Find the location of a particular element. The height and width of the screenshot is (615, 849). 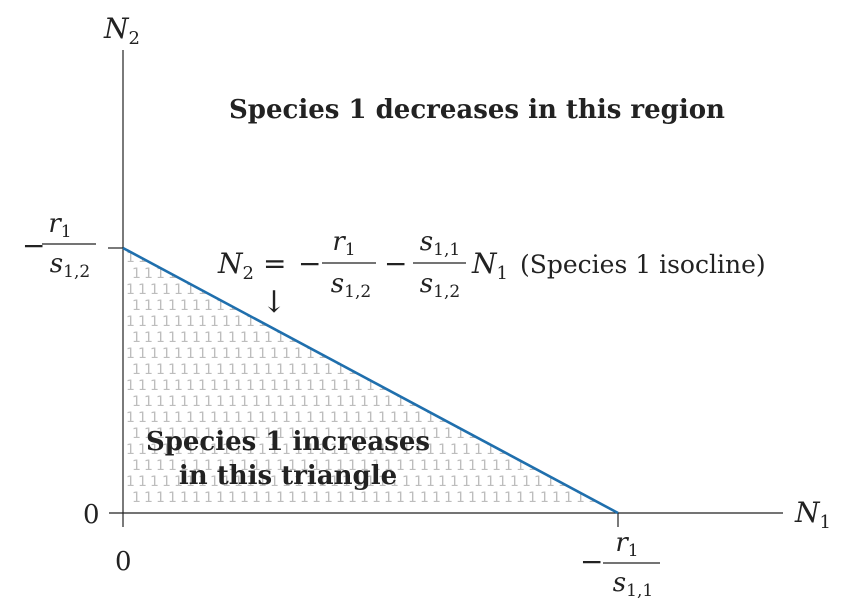

svg-text: N1 is located at coordinates (489, 265).